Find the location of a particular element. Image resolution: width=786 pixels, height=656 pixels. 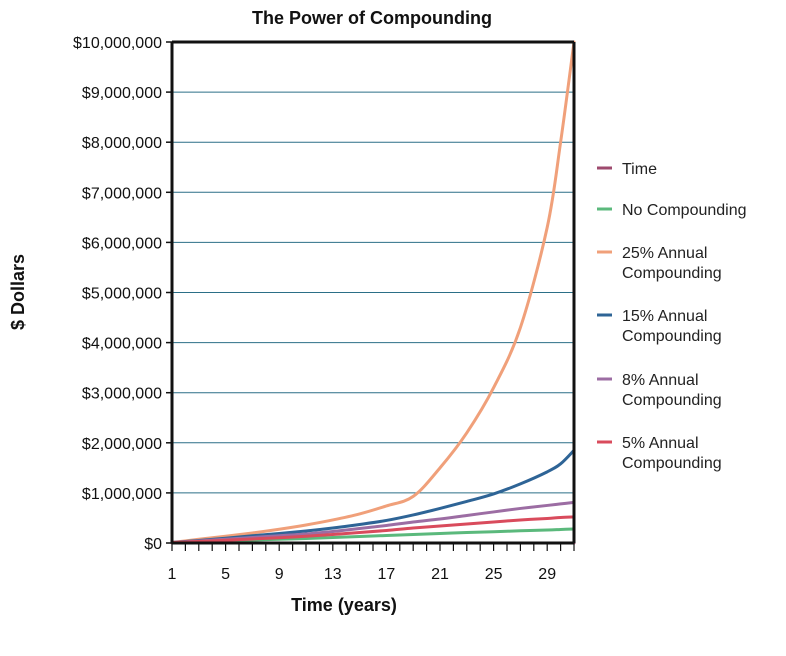

legend-label: 15% Annual is located at coordinates (664, 316).